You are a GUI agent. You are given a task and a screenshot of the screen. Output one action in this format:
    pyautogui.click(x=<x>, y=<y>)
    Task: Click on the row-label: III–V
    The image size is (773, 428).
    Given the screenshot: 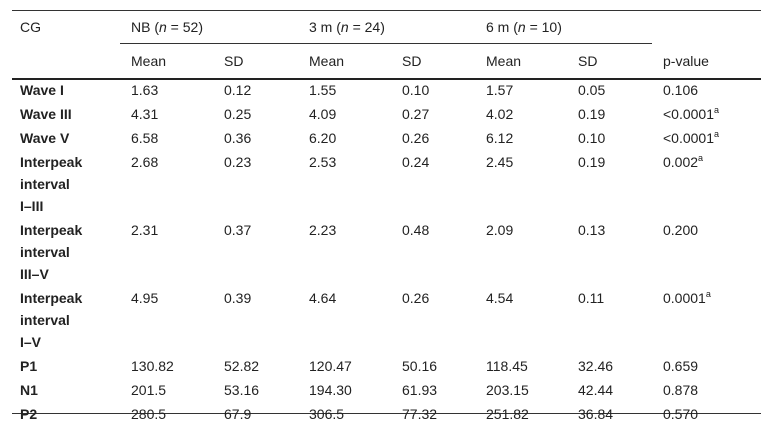 What is the action you would take?
    pyautogui.click(x=34, y=274)
    